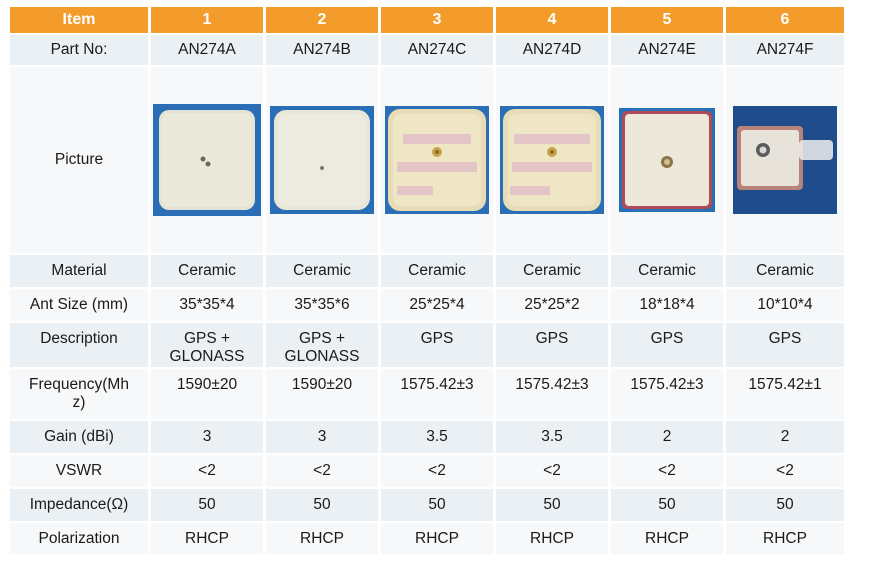  I want to click on row-label: Description, so click(79, 345).